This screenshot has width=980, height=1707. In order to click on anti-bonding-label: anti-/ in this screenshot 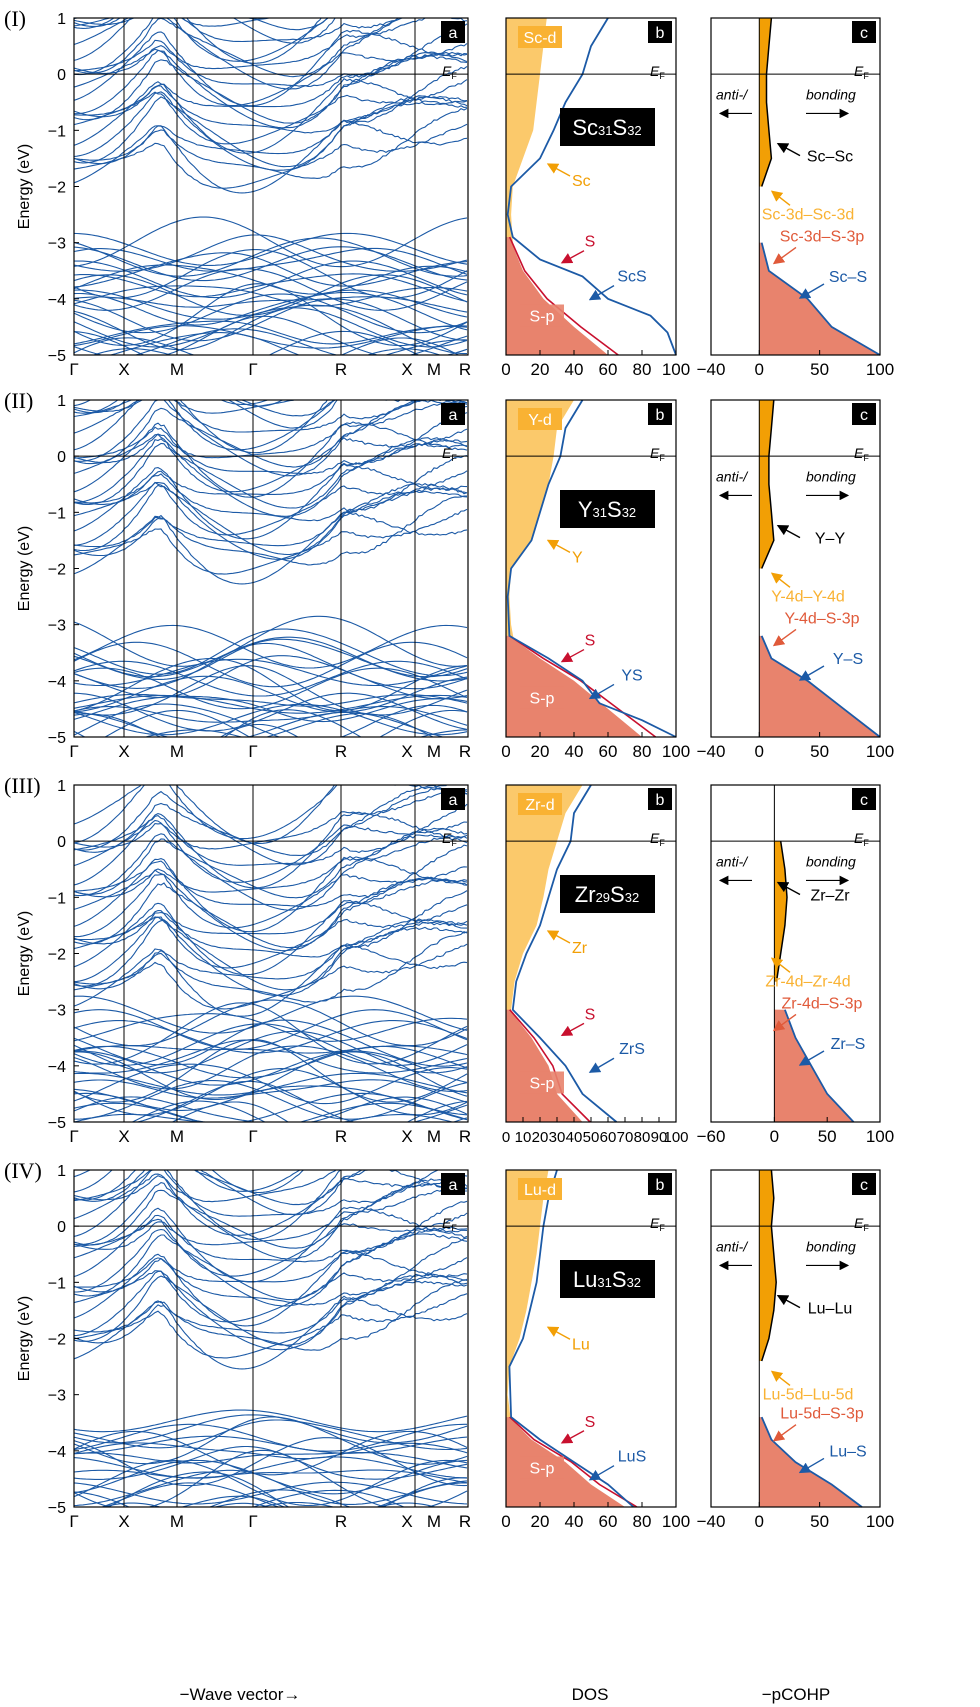, I will do `click(732, 861)`.